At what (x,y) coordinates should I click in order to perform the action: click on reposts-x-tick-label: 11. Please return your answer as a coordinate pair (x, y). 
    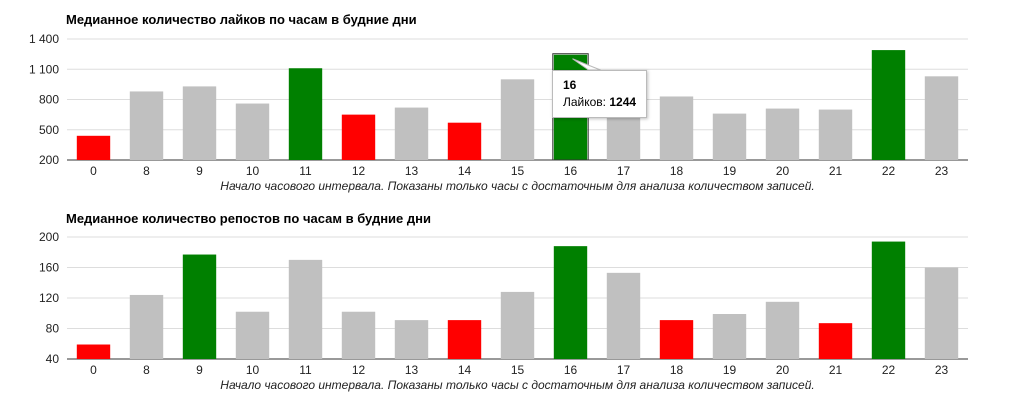
    Looking at the image, I should click on (305, 370).